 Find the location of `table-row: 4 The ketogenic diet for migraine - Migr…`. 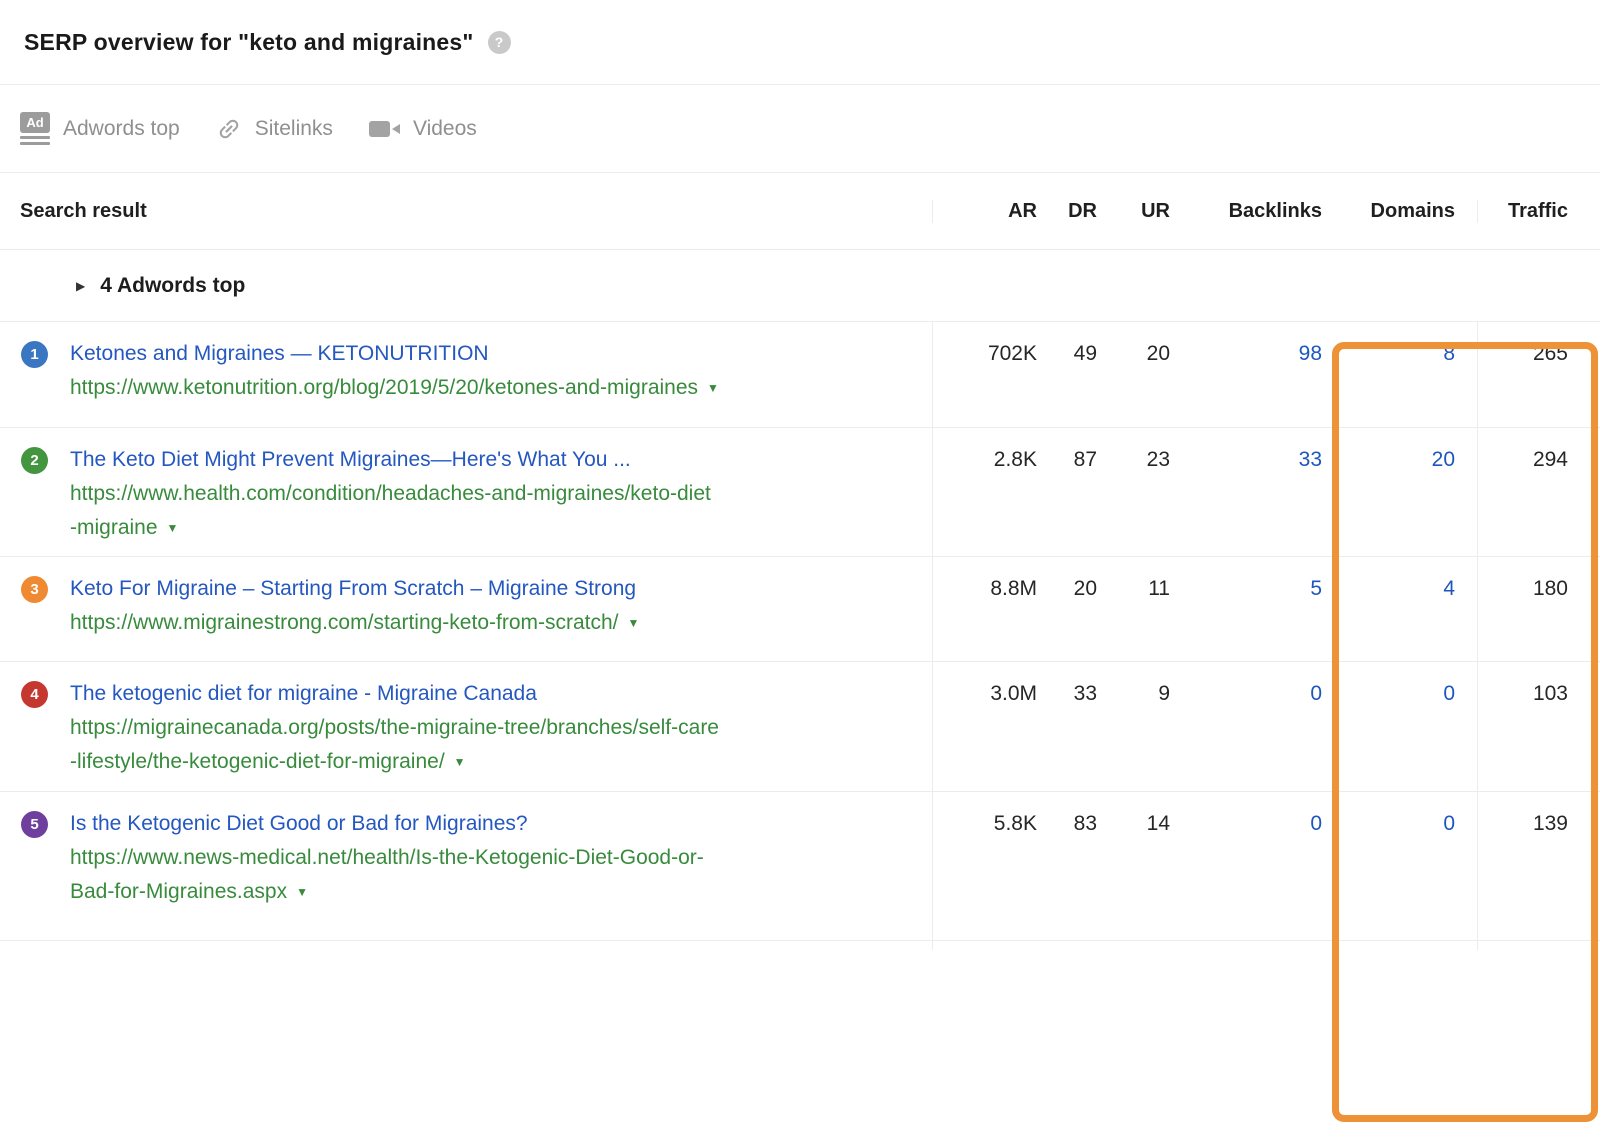

table-row: 4 The ketogenic diet for migraine - Migr… is located at coordinates (800, 727).